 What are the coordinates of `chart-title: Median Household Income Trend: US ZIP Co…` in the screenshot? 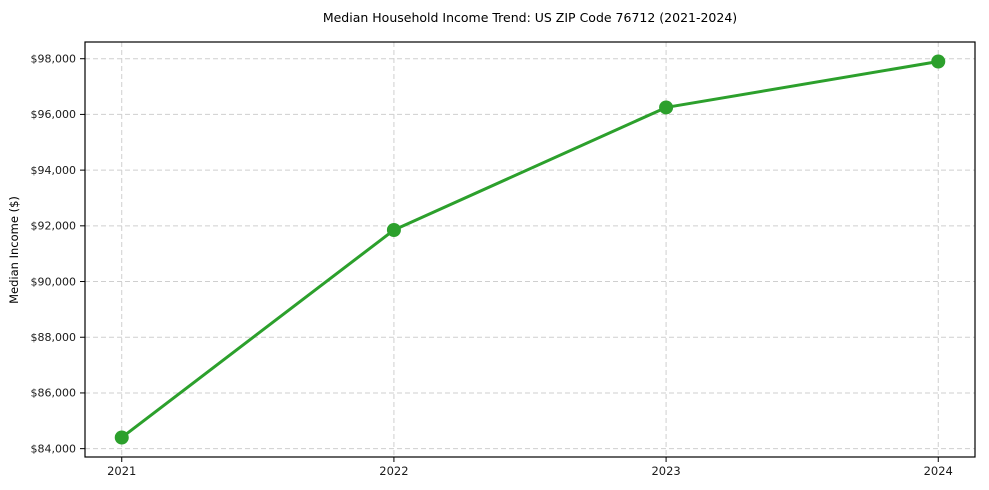 It's located at (530, 17).